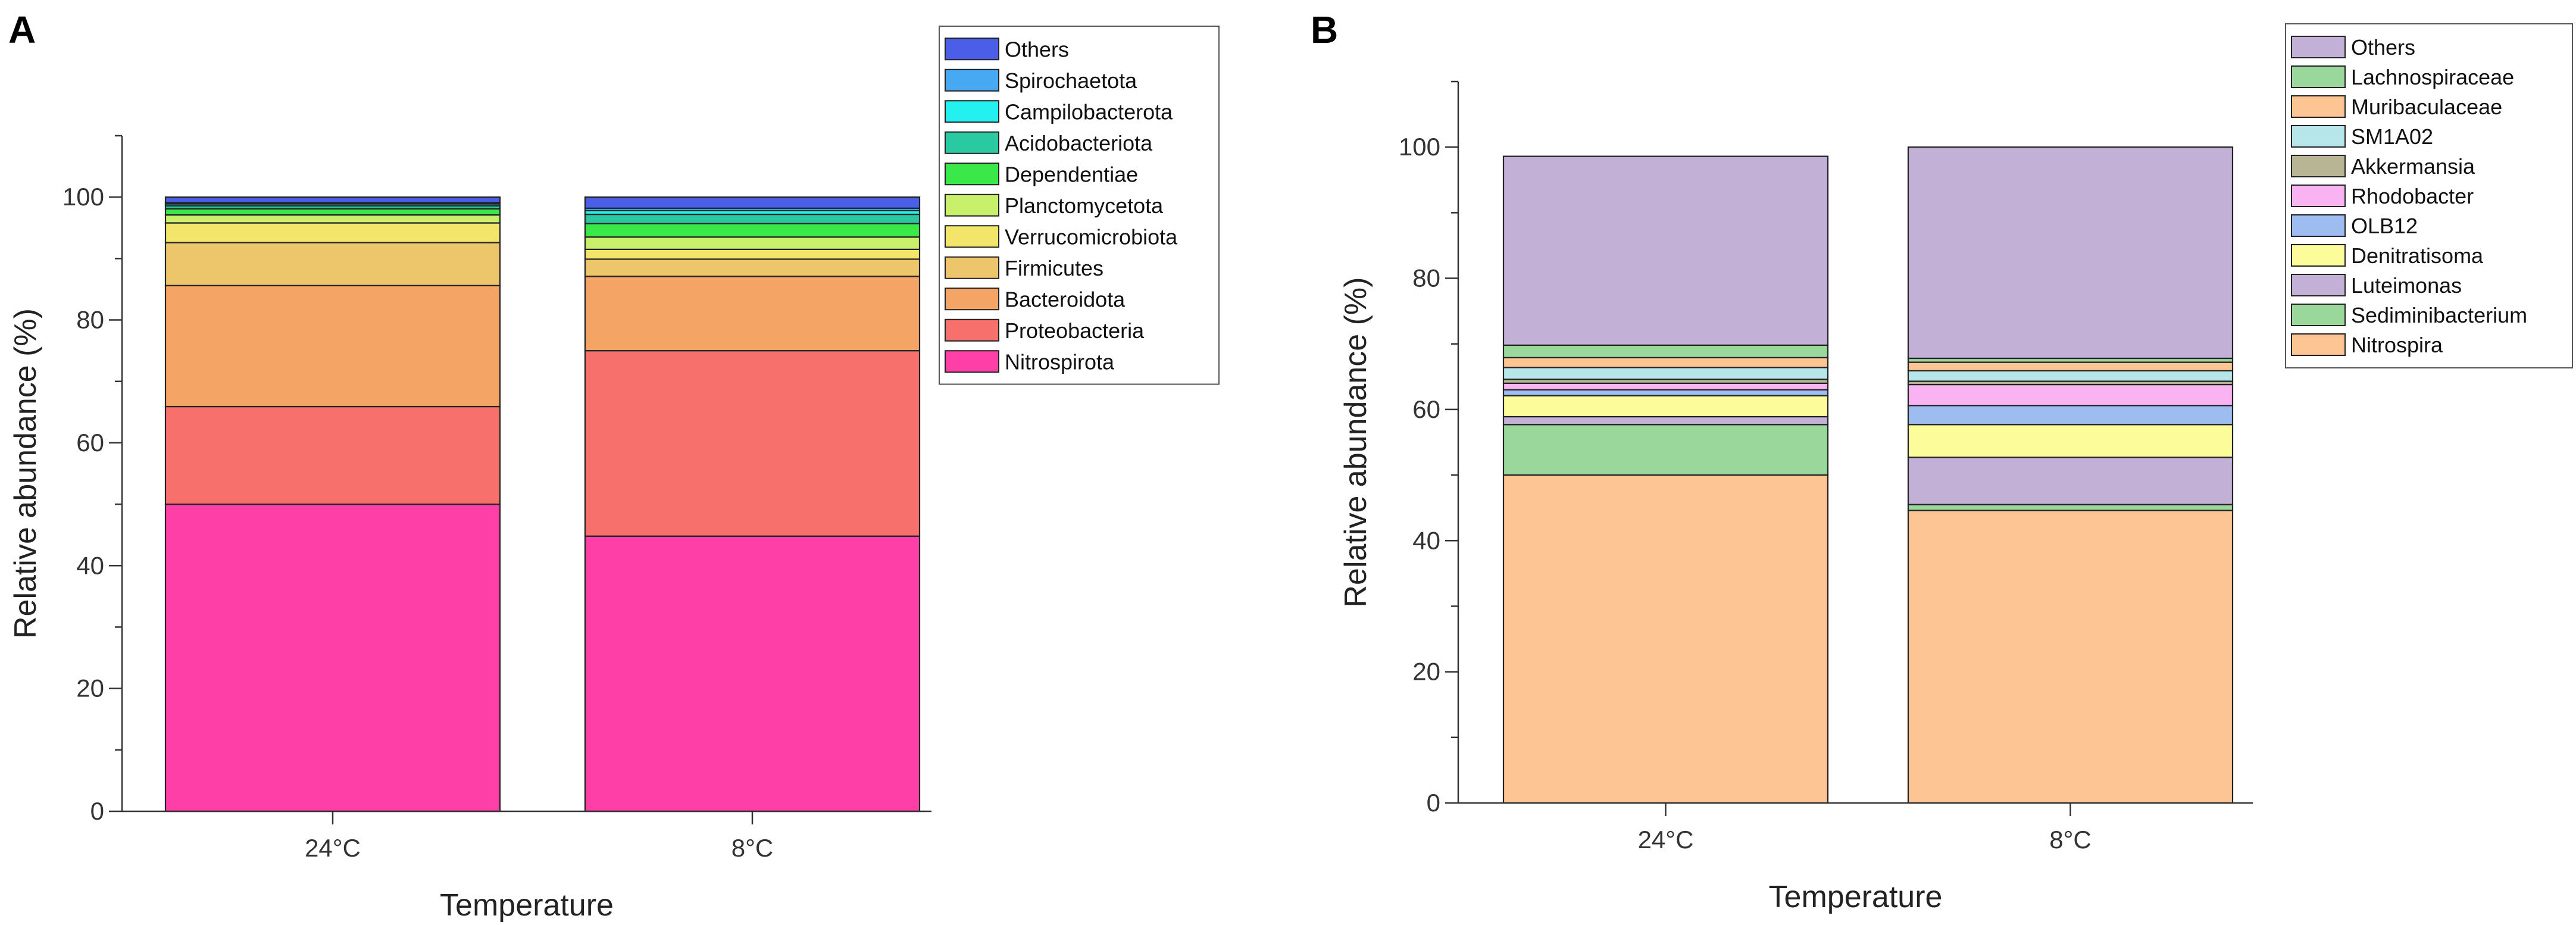 The image size is (2576, 925). Describe the element at coordinates (1089, 111) in the screenshot. I see `legend-label-a-campilobacterota: Campilobacterota` at that location.